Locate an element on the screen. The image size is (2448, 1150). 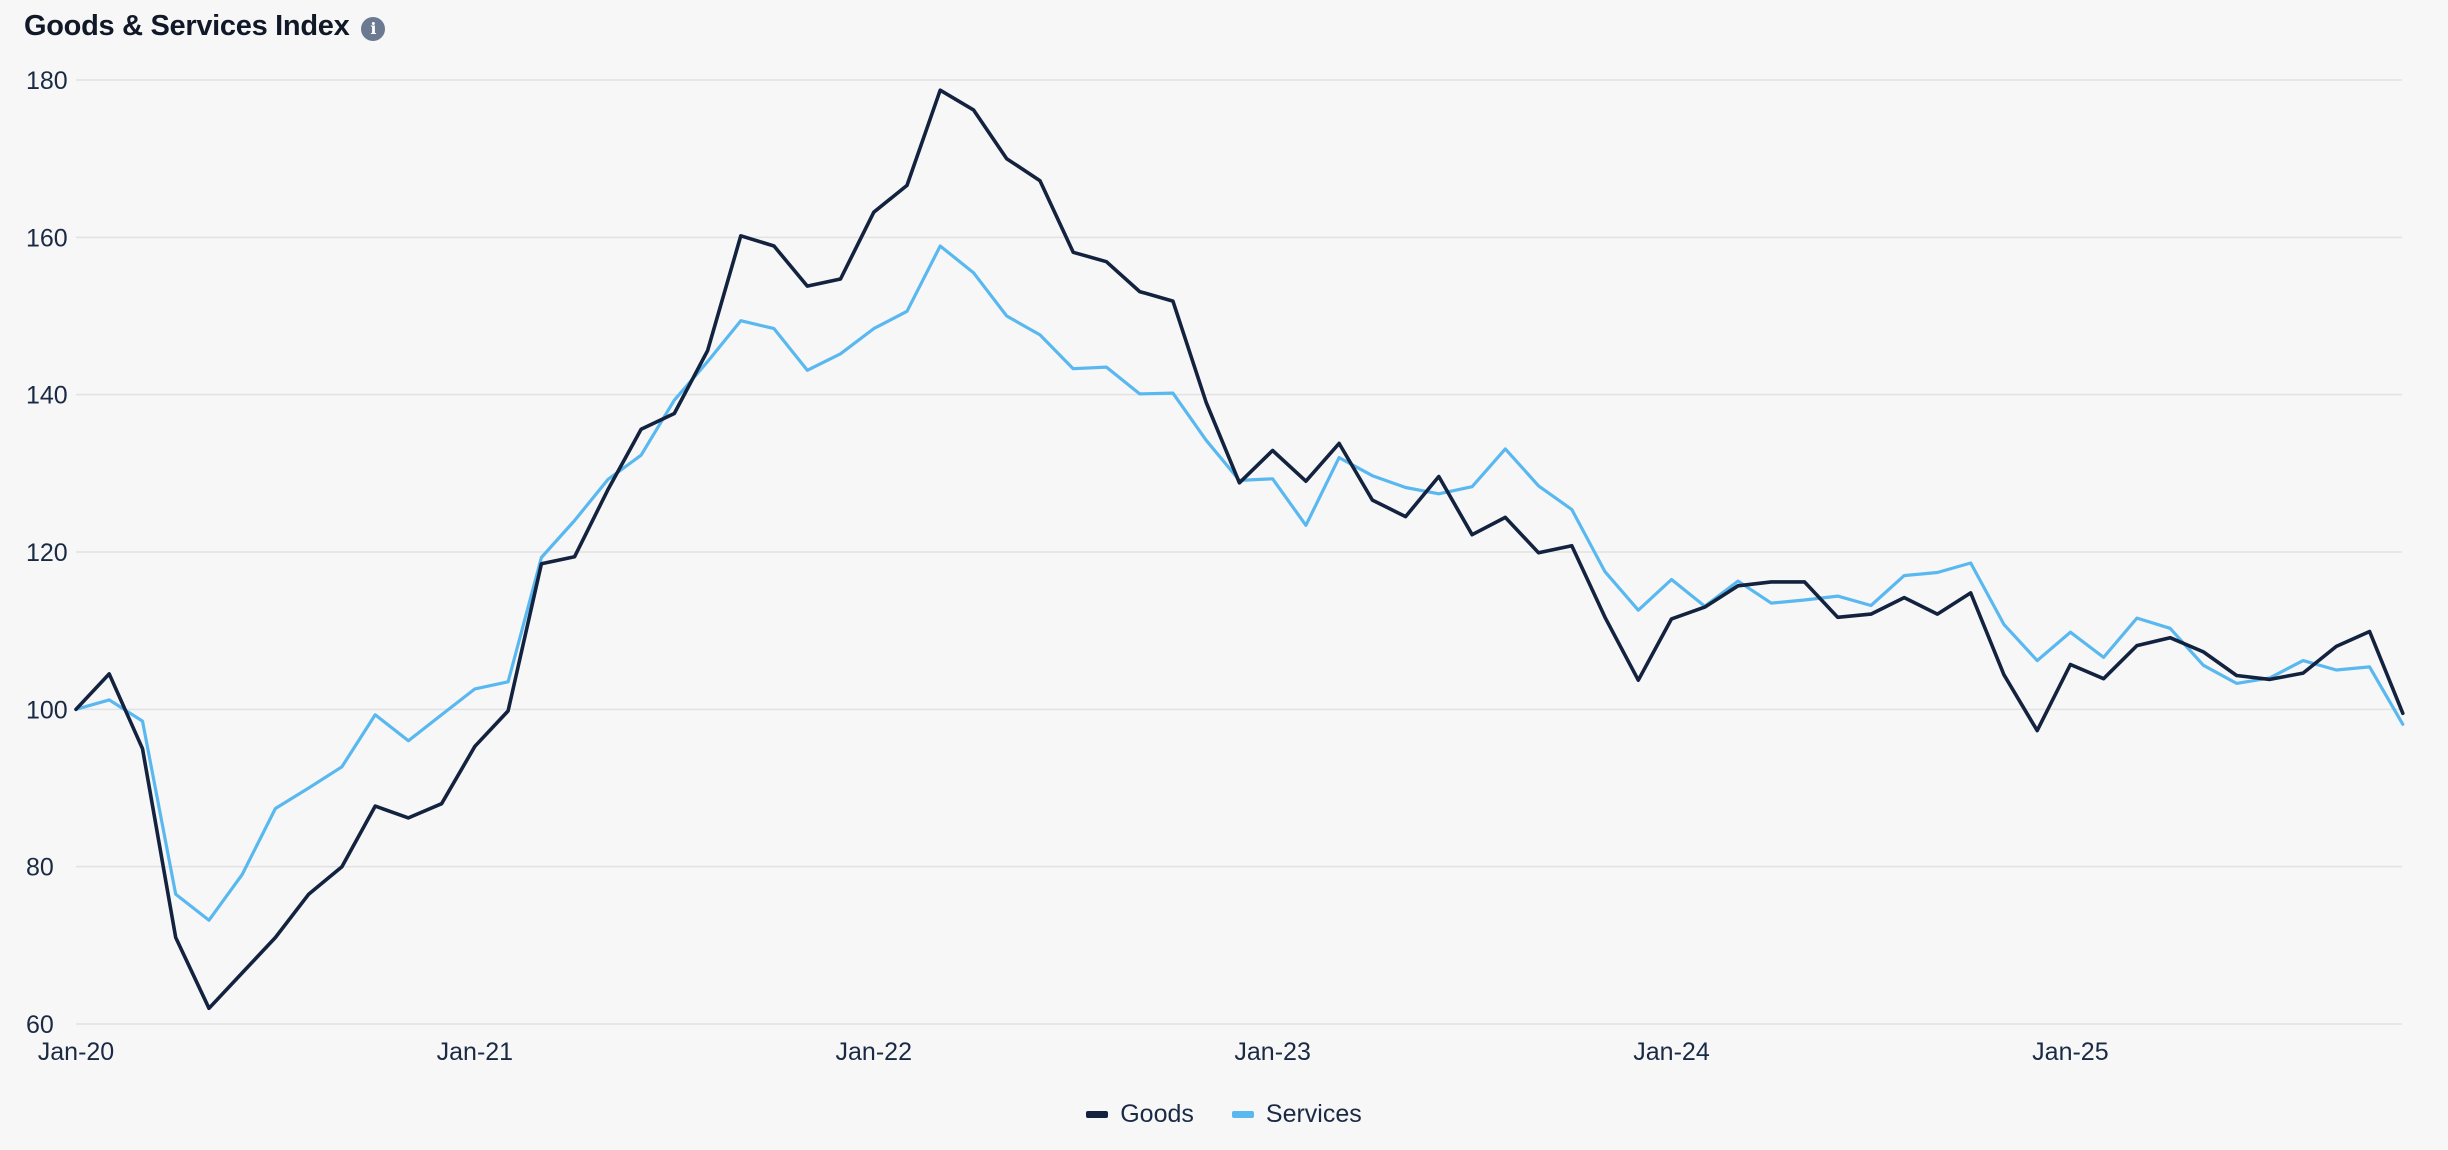
chart-title: Goods & Services Index is located at coordinates (187, 26).